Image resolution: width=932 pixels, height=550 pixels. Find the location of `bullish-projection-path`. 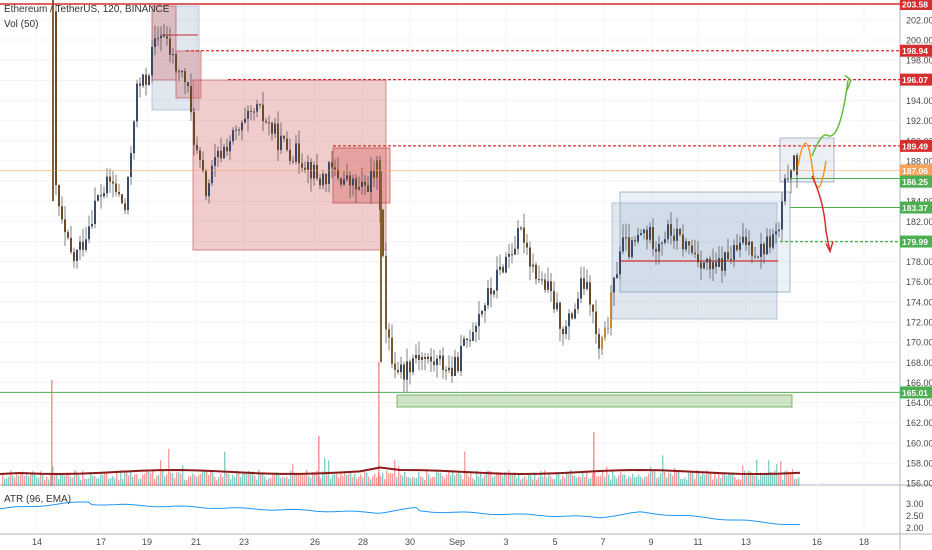

bullish-projection-path is located at coordinates (830, 118).